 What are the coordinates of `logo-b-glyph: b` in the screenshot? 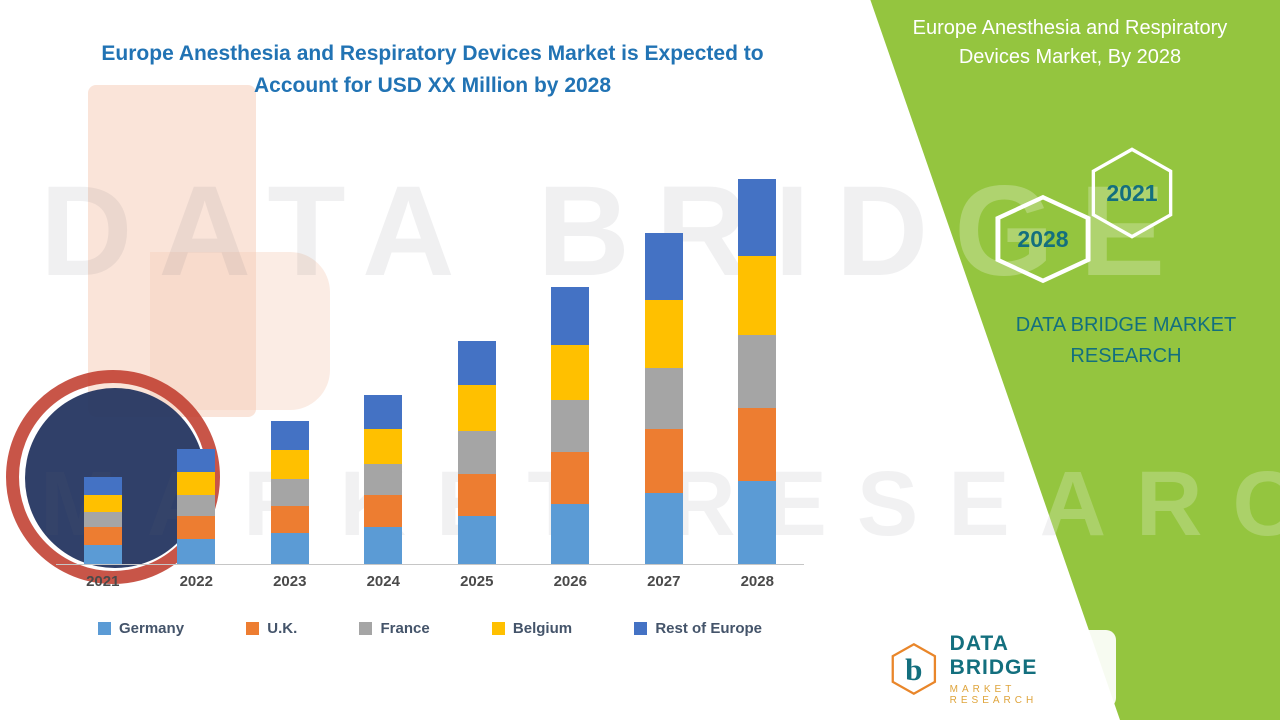 It's located at (913, 669).